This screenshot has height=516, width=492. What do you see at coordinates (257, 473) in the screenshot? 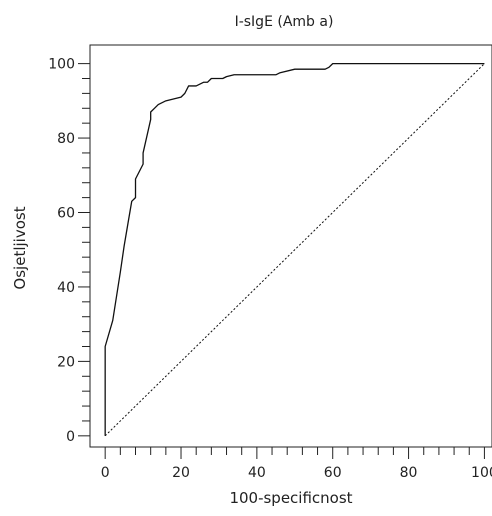
I see `x-tick-label: 40` at bounding box center [257, 473].